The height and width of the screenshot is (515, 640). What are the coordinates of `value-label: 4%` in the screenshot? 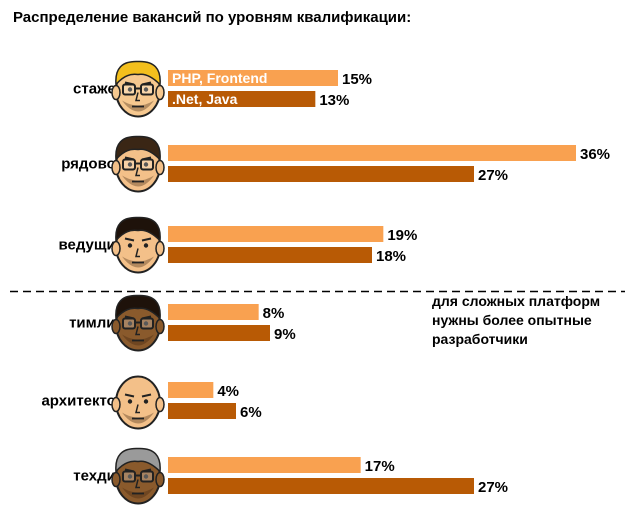 It's located at (228, 391).